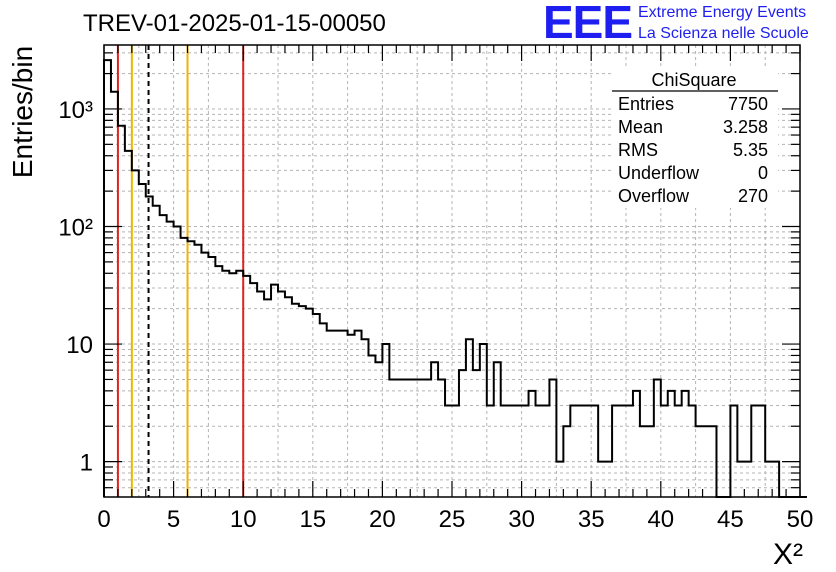 The image size is (836, 572). Describe the element at coordinates (788, 554) in the screenshot. I see `x-axis-label: X²` at that location.